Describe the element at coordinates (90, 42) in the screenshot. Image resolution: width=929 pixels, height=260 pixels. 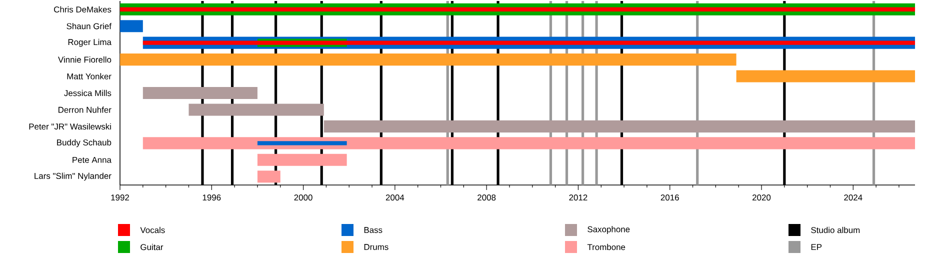
I see `y-tick-label: Roger Lima` at that location.